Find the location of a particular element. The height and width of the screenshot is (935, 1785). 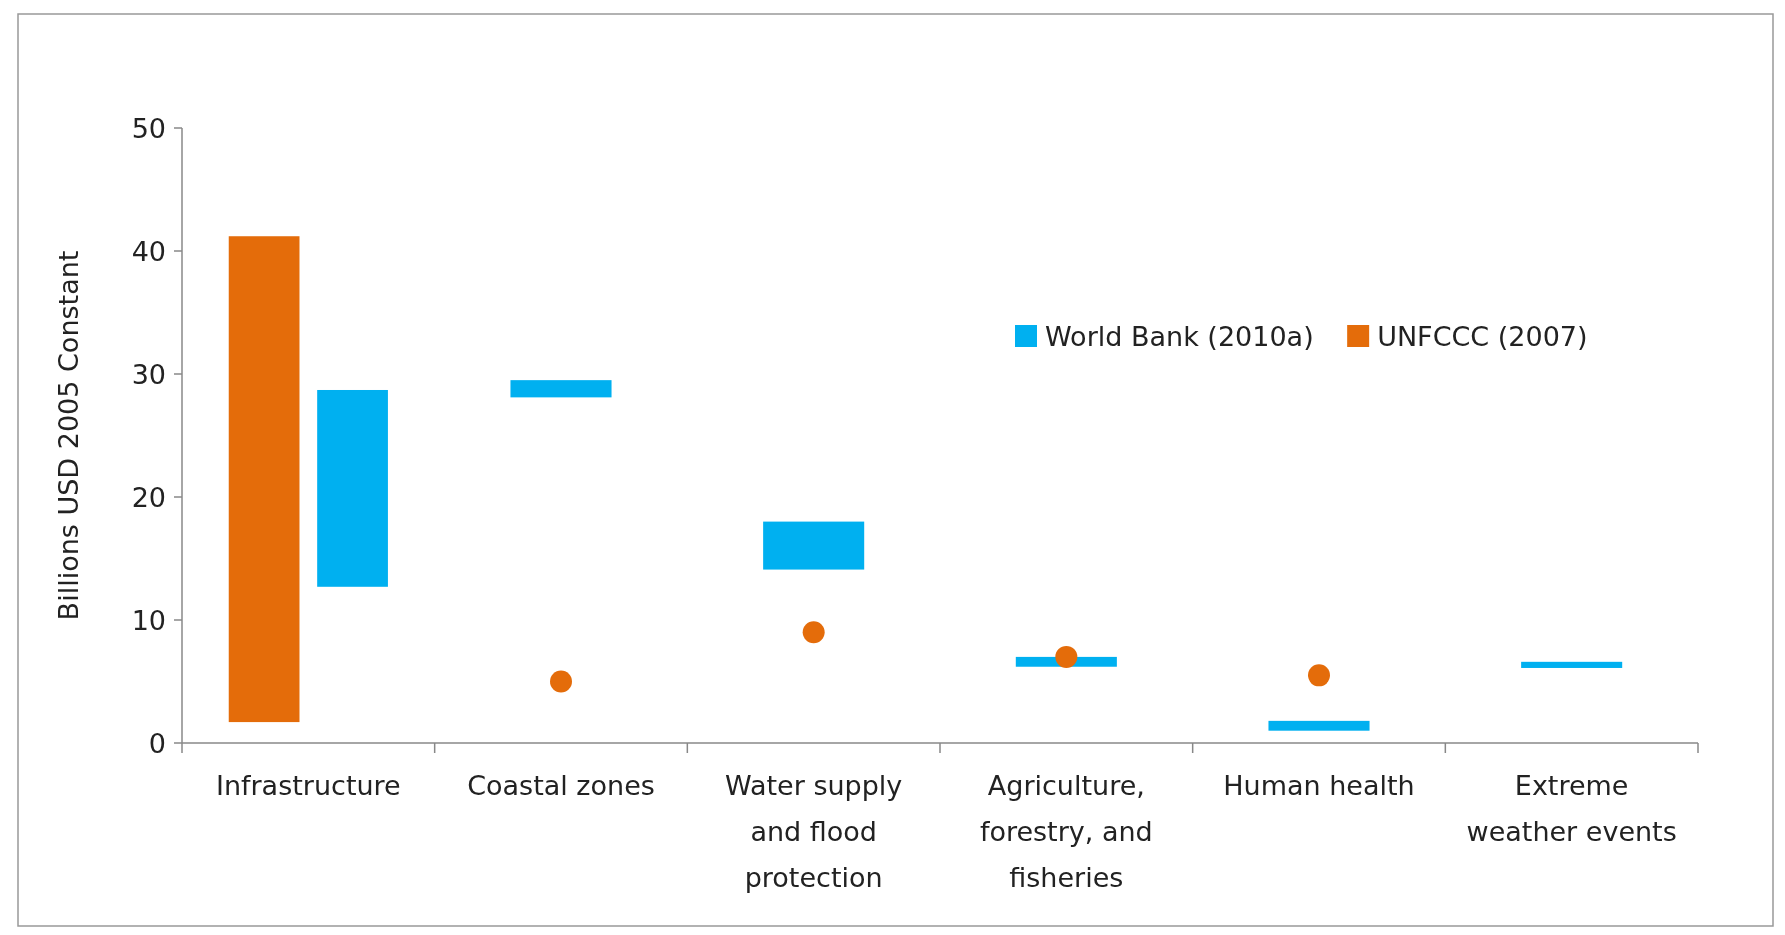

y-axis-title: Billions USD 2005 Constant is located at coordinates (68, 435).